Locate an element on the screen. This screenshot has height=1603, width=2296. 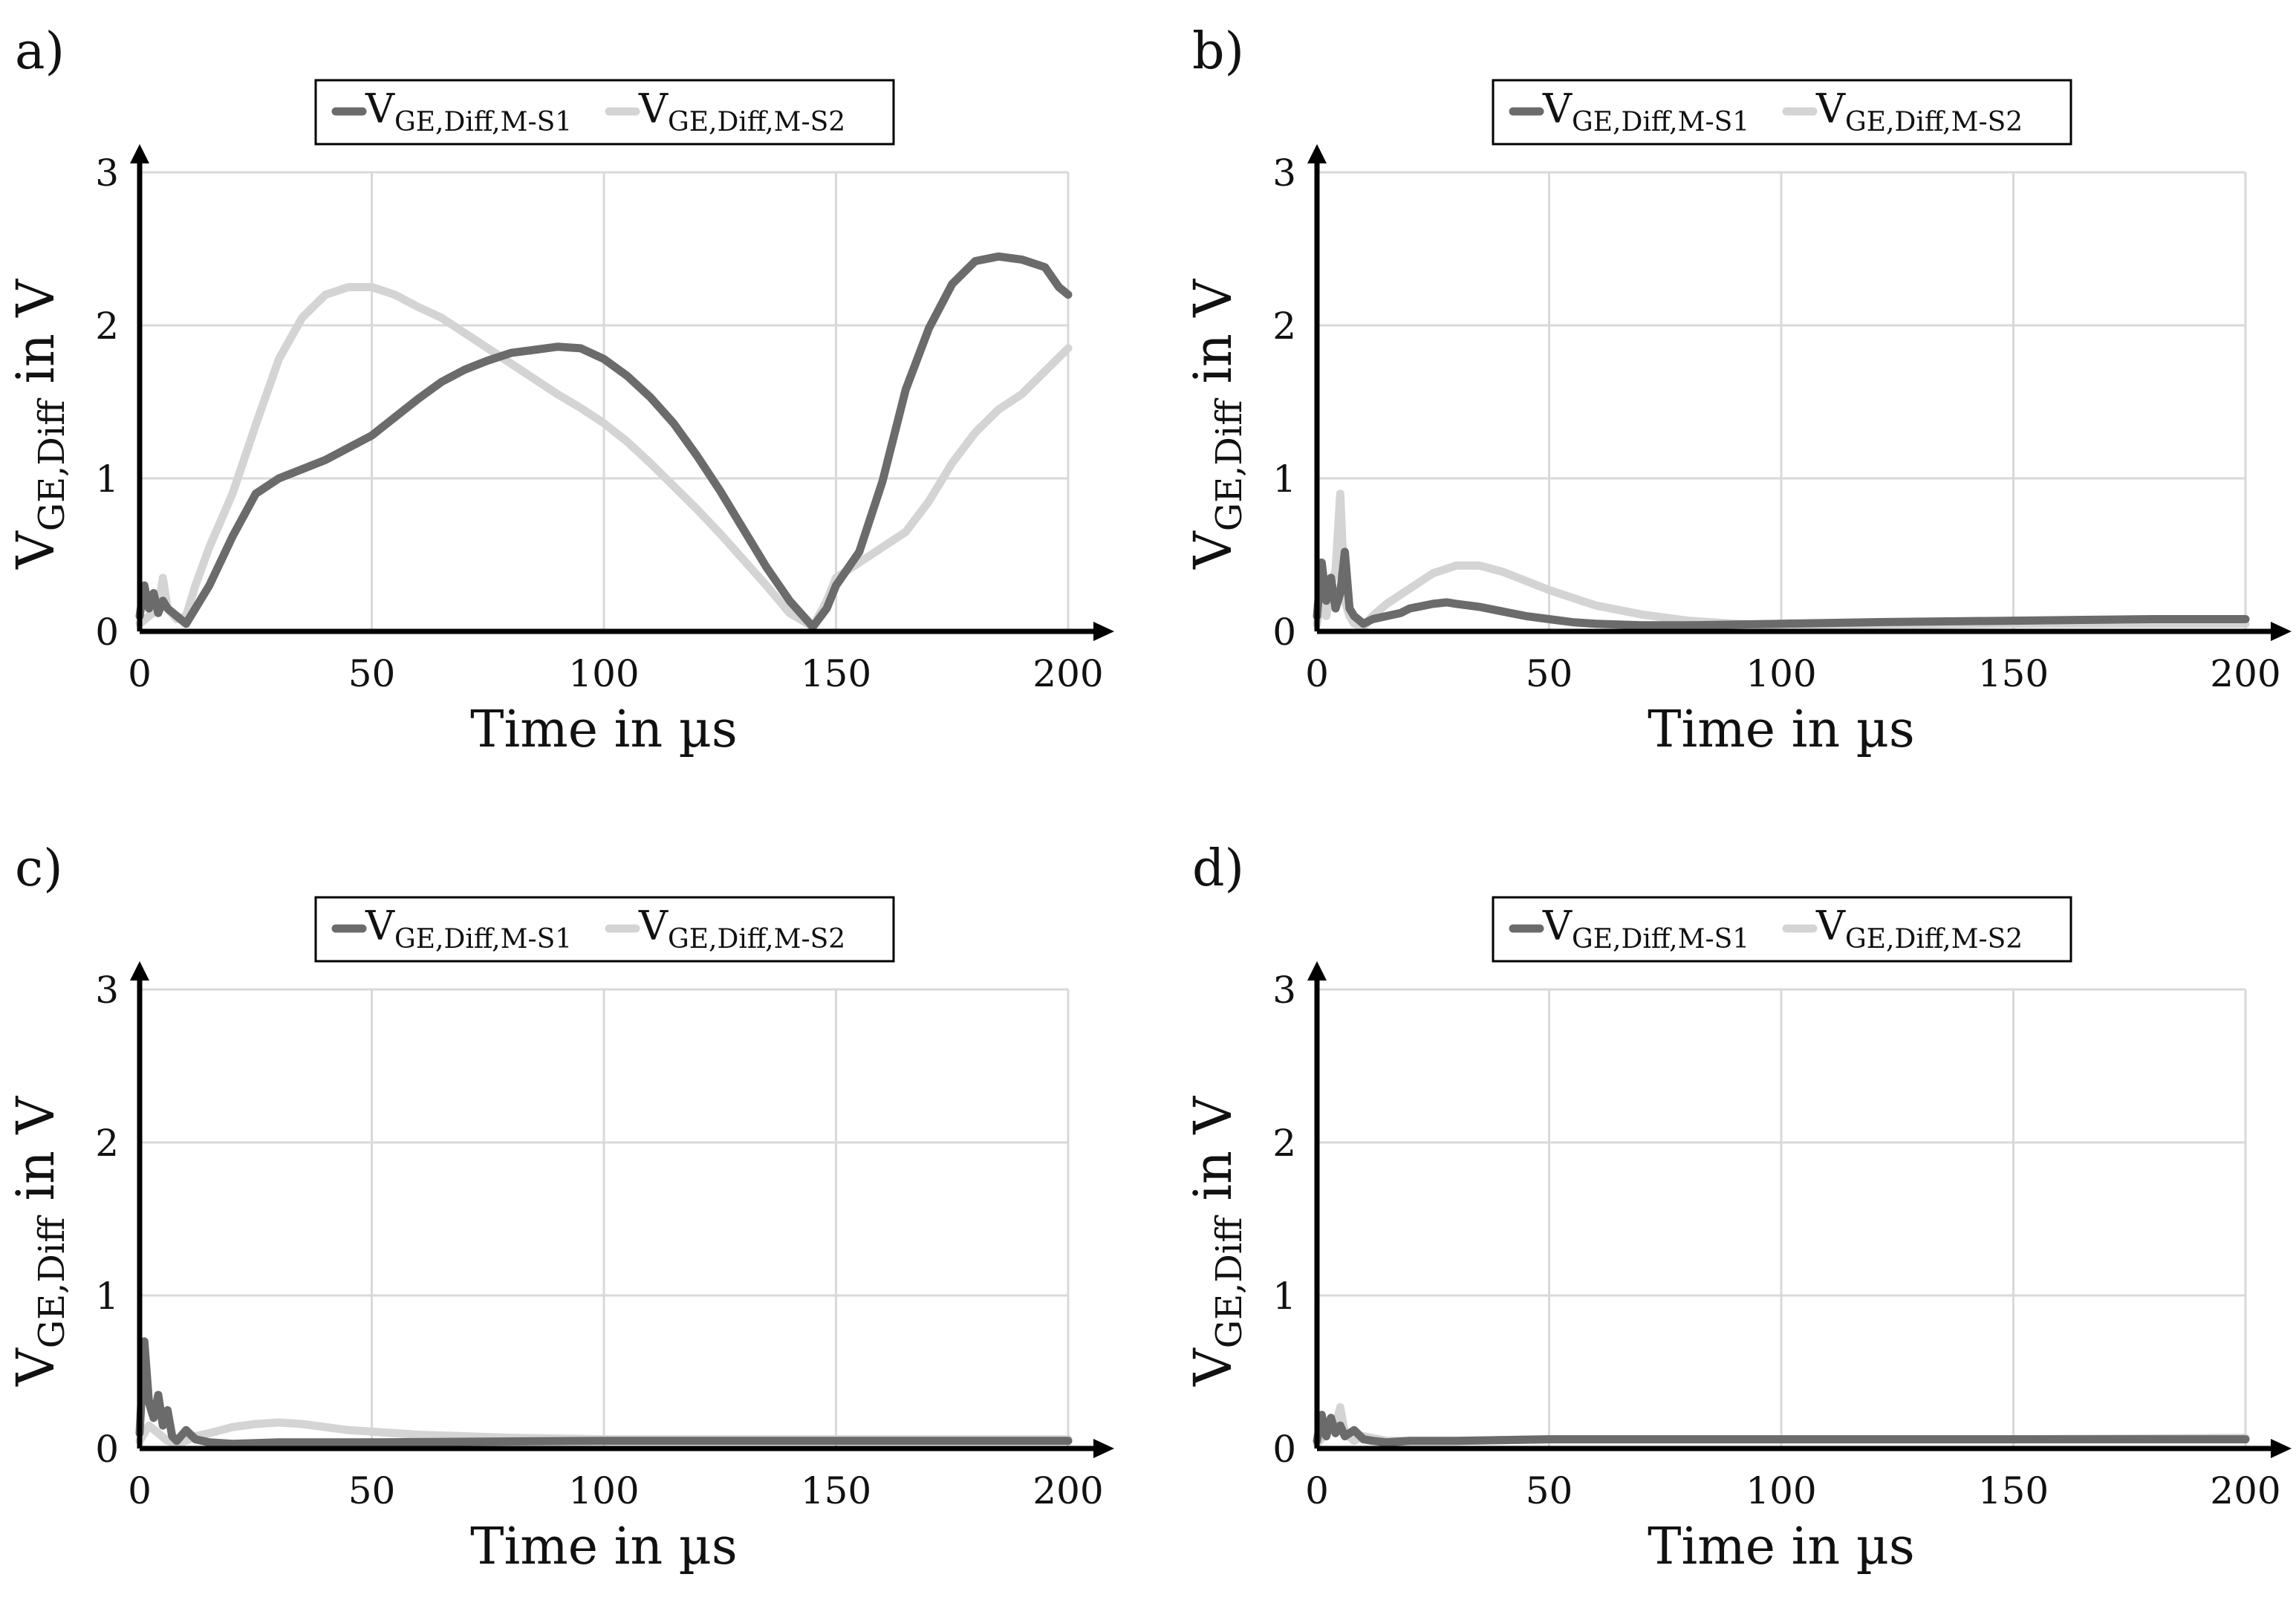
panel-label: d) is located at coordinates (1218, 868).